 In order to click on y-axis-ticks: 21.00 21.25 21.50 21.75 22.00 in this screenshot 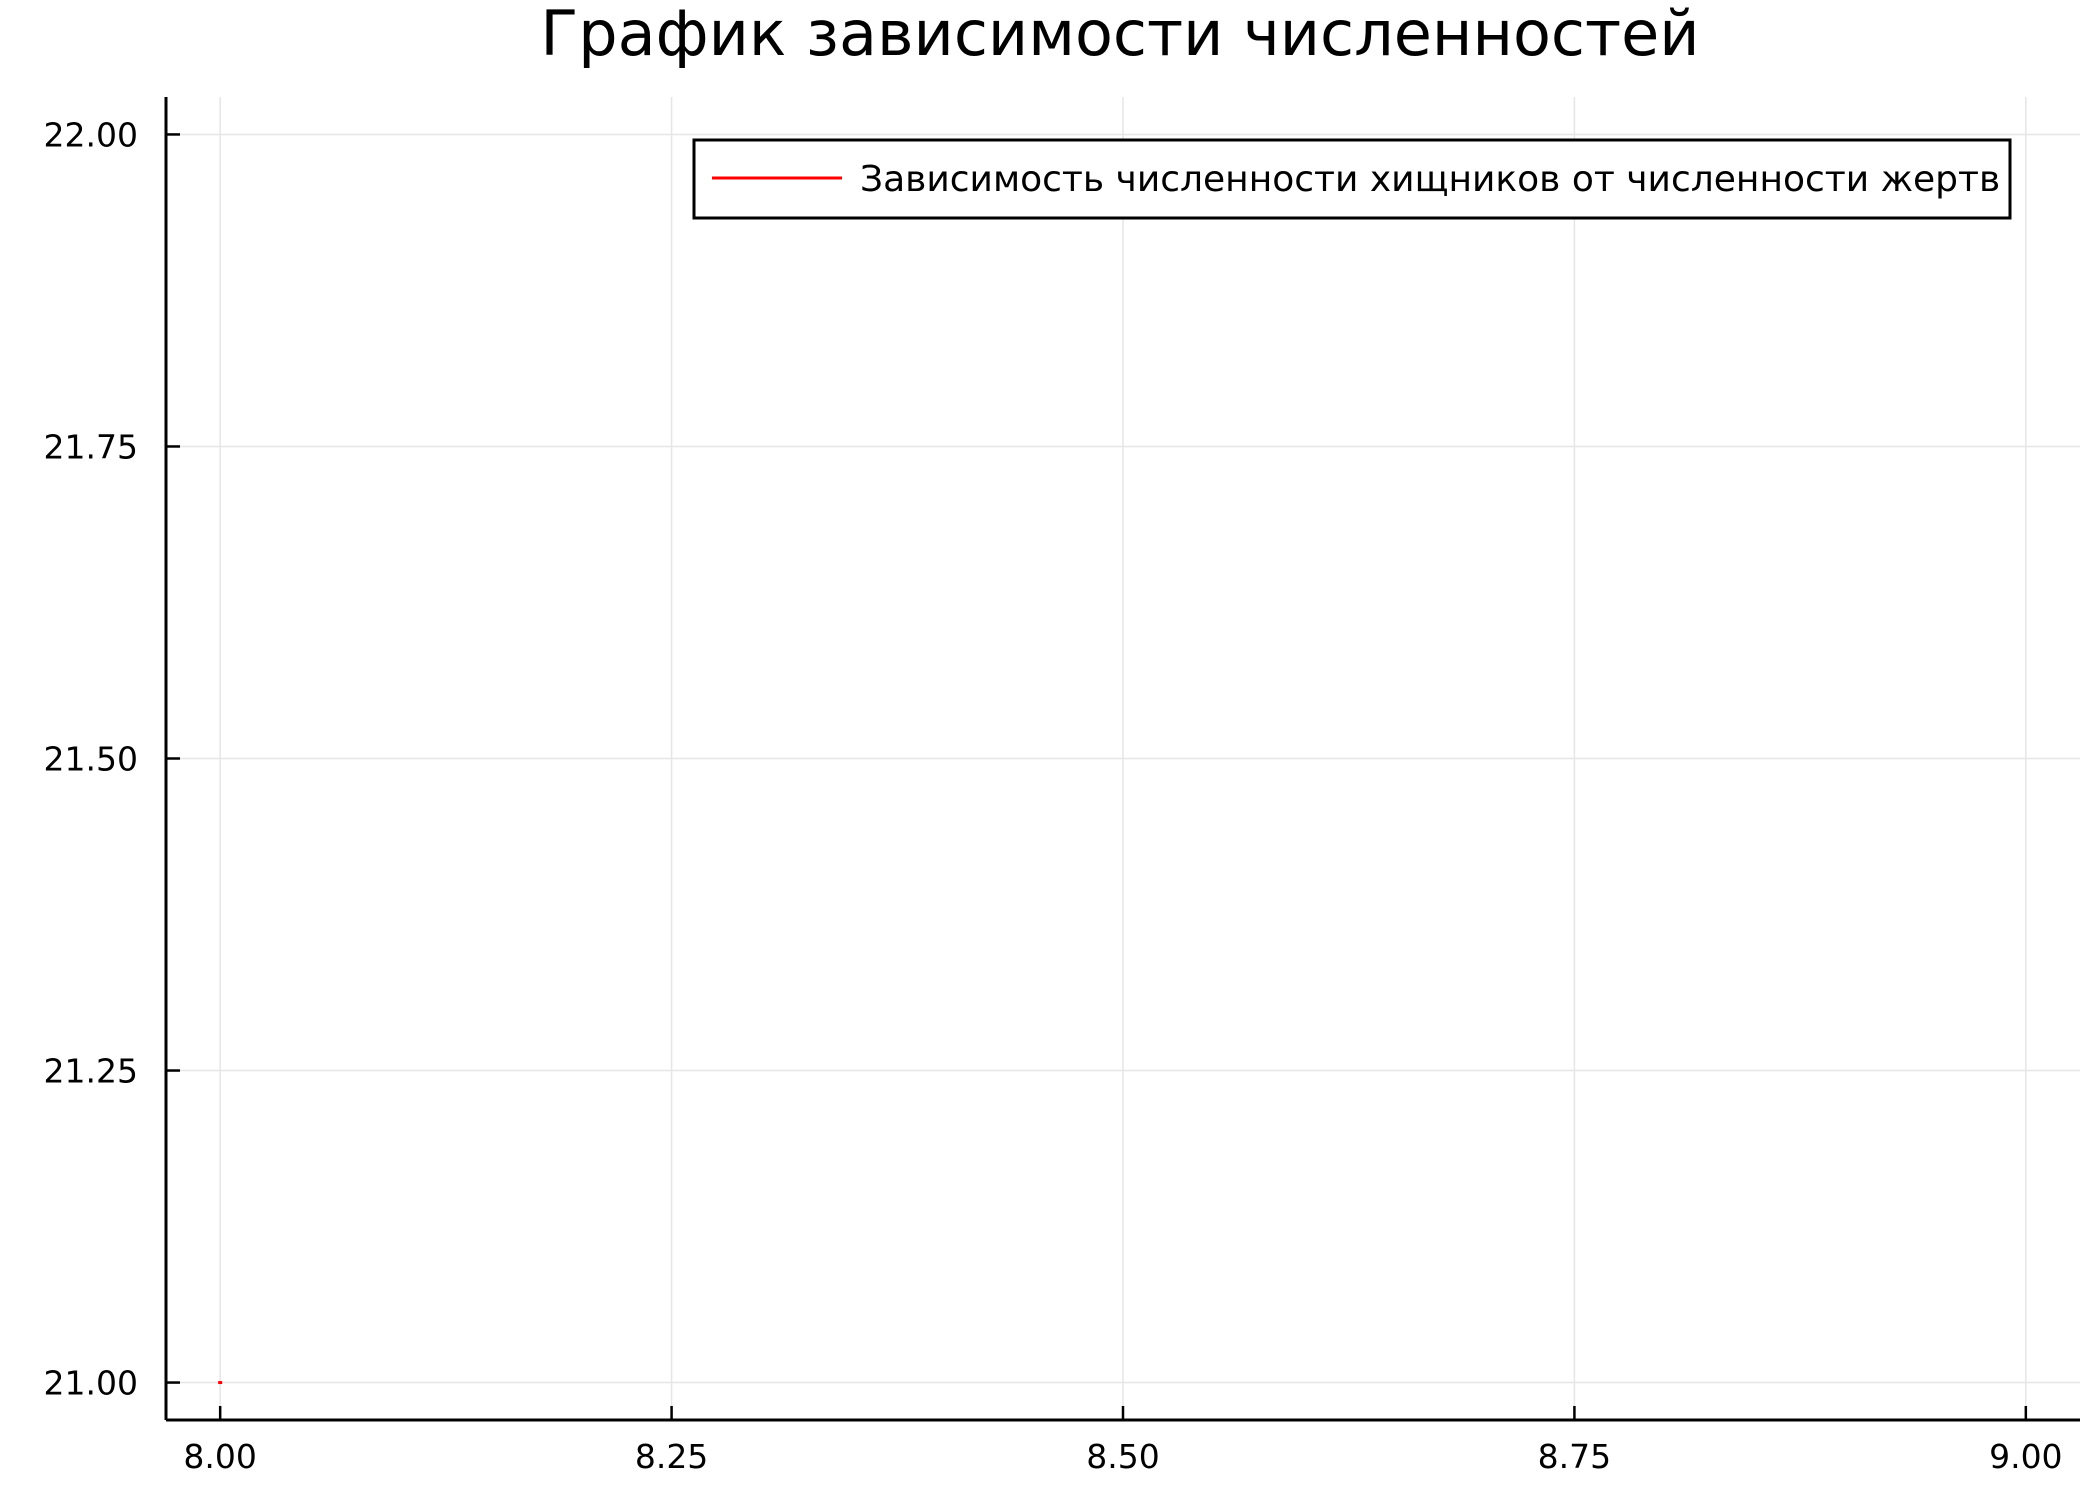, I will do `click(112, 759)`.